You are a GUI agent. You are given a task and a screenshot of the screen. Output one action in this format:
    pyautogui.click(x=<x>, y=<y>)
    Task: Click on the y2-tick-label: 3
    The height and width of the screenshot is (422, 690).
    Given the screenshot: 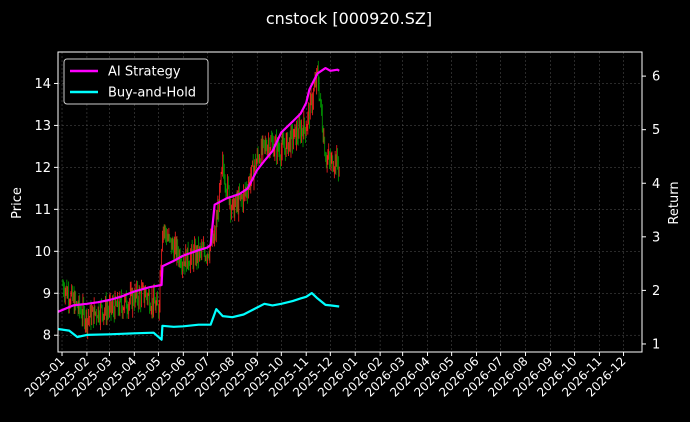 What is the action you would take?
    pyautogui.click(x=656, y=237)
    